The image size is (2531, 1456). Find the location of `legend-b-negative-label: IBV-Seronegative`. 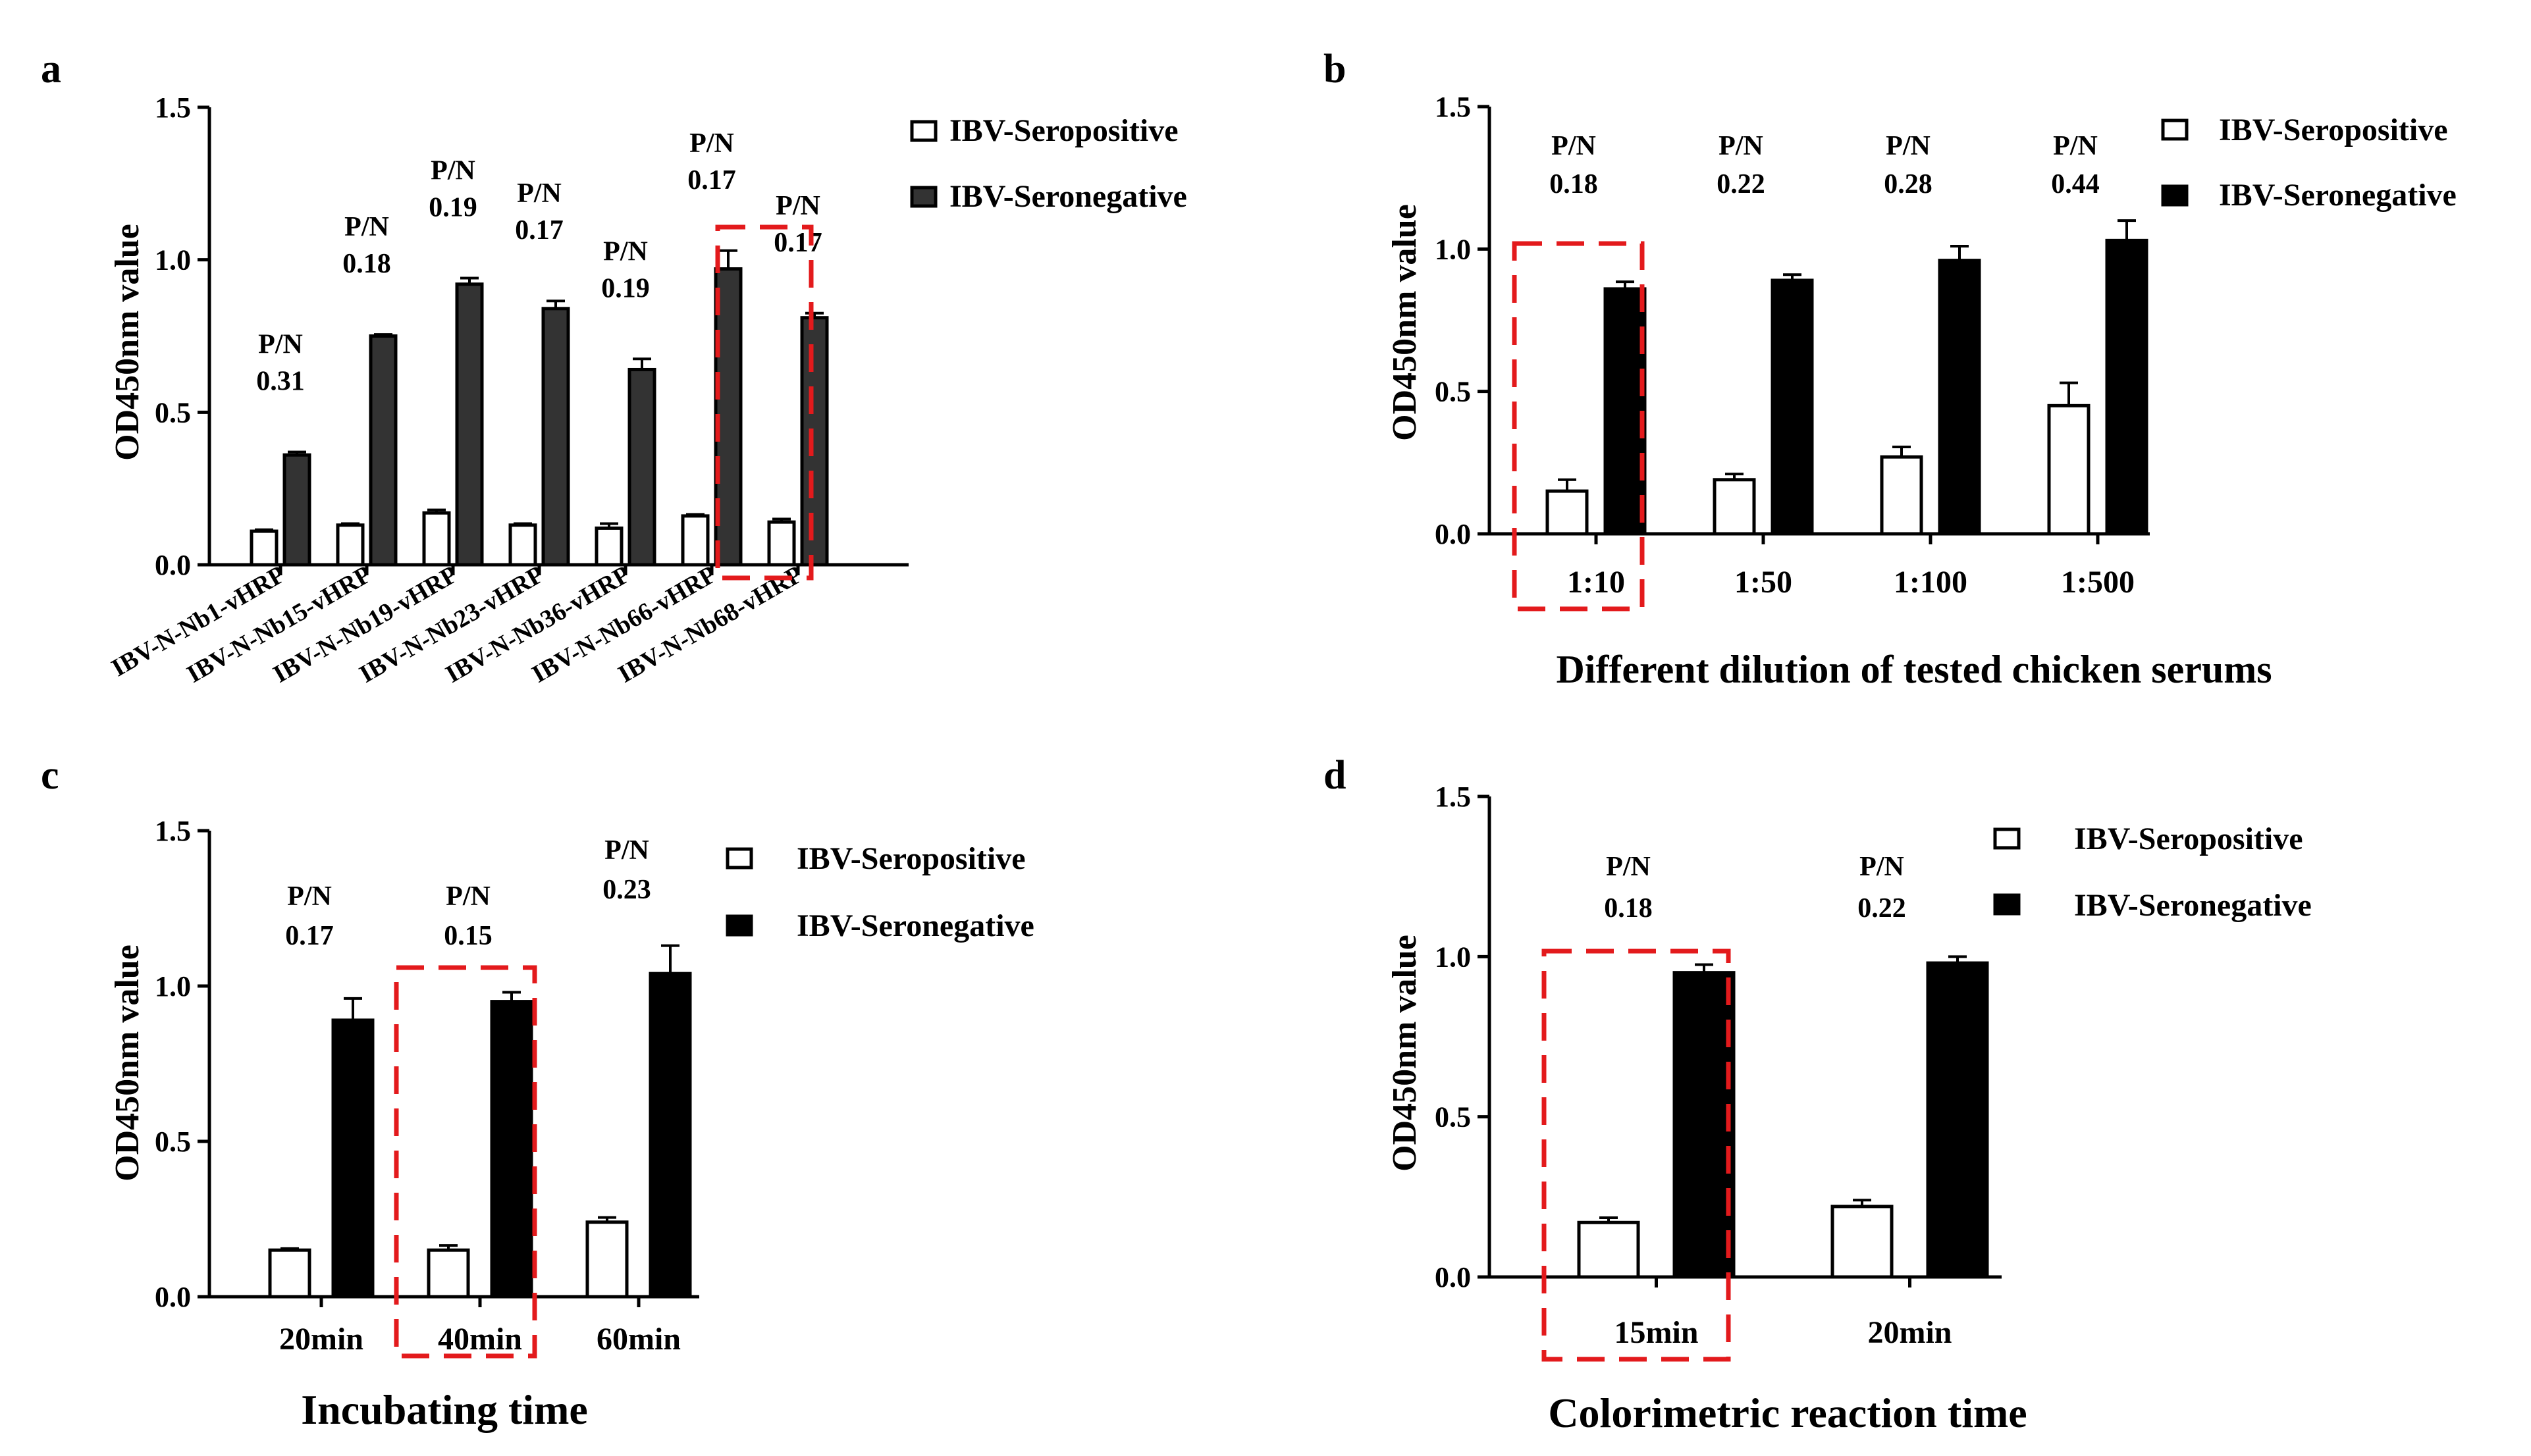

legend-b-negative-label: IBV-Seronegative is located at coordinates (2338, 195).